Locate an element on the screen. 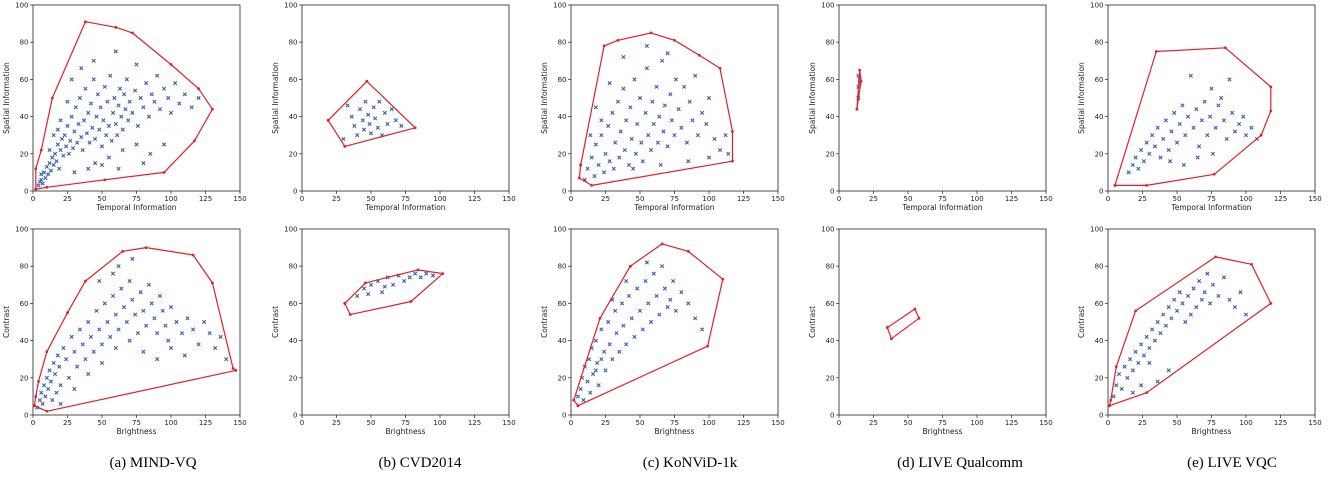  chart-1-1-ytick-label-0: 0 is located at coordinates (295, 416).